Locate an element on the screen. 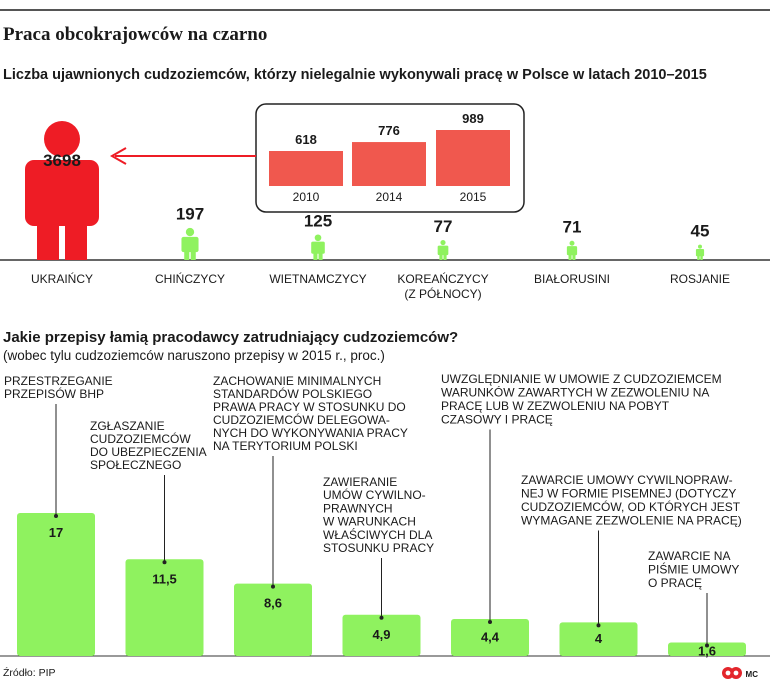 This screenshot has height=685, width=770. bar-value-label: 4,4 is located at coordinates (490, 636).